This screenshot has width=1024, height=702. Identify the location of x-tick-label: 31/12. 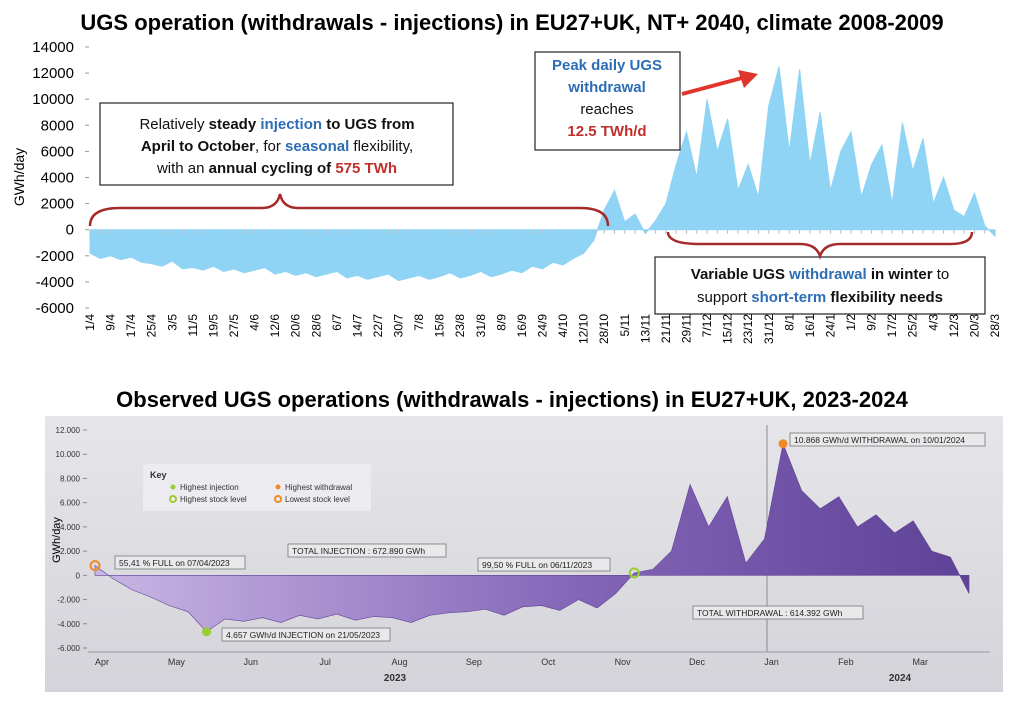
(769, 329).